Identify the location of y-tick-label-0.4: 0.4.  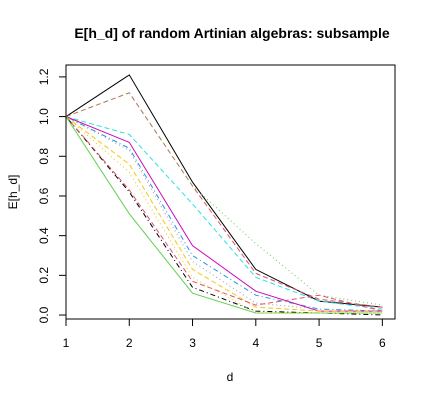
(44, 235).